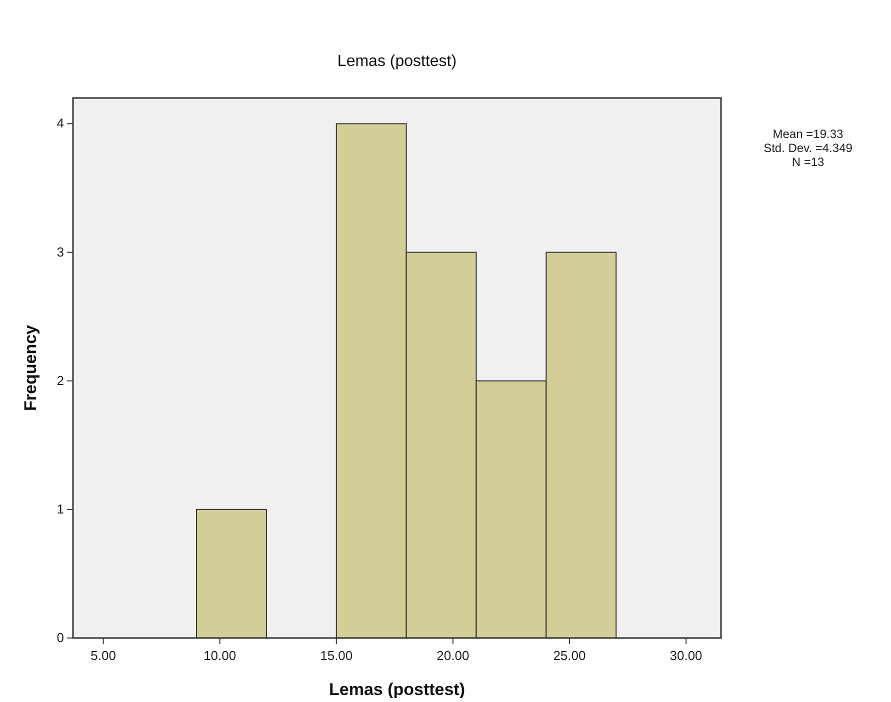  I want to click on x-tick-label: 15.00, so click(336, 655).